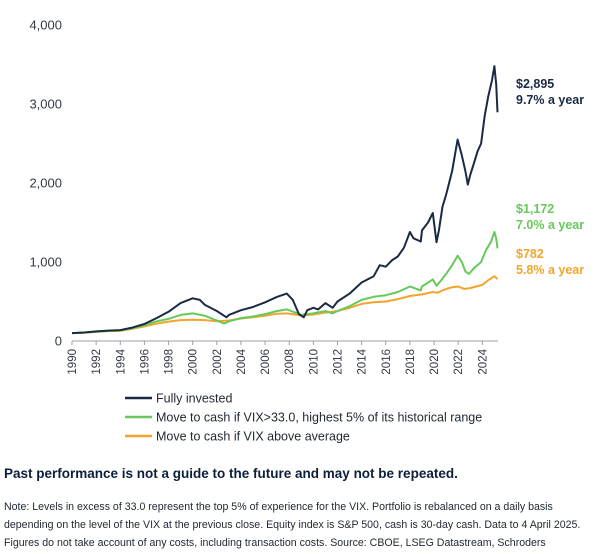  What do you see at coordinates (290, 362) in the screenshot?
I see `x-tick-label: 2008` at bounding box center [290, 362].